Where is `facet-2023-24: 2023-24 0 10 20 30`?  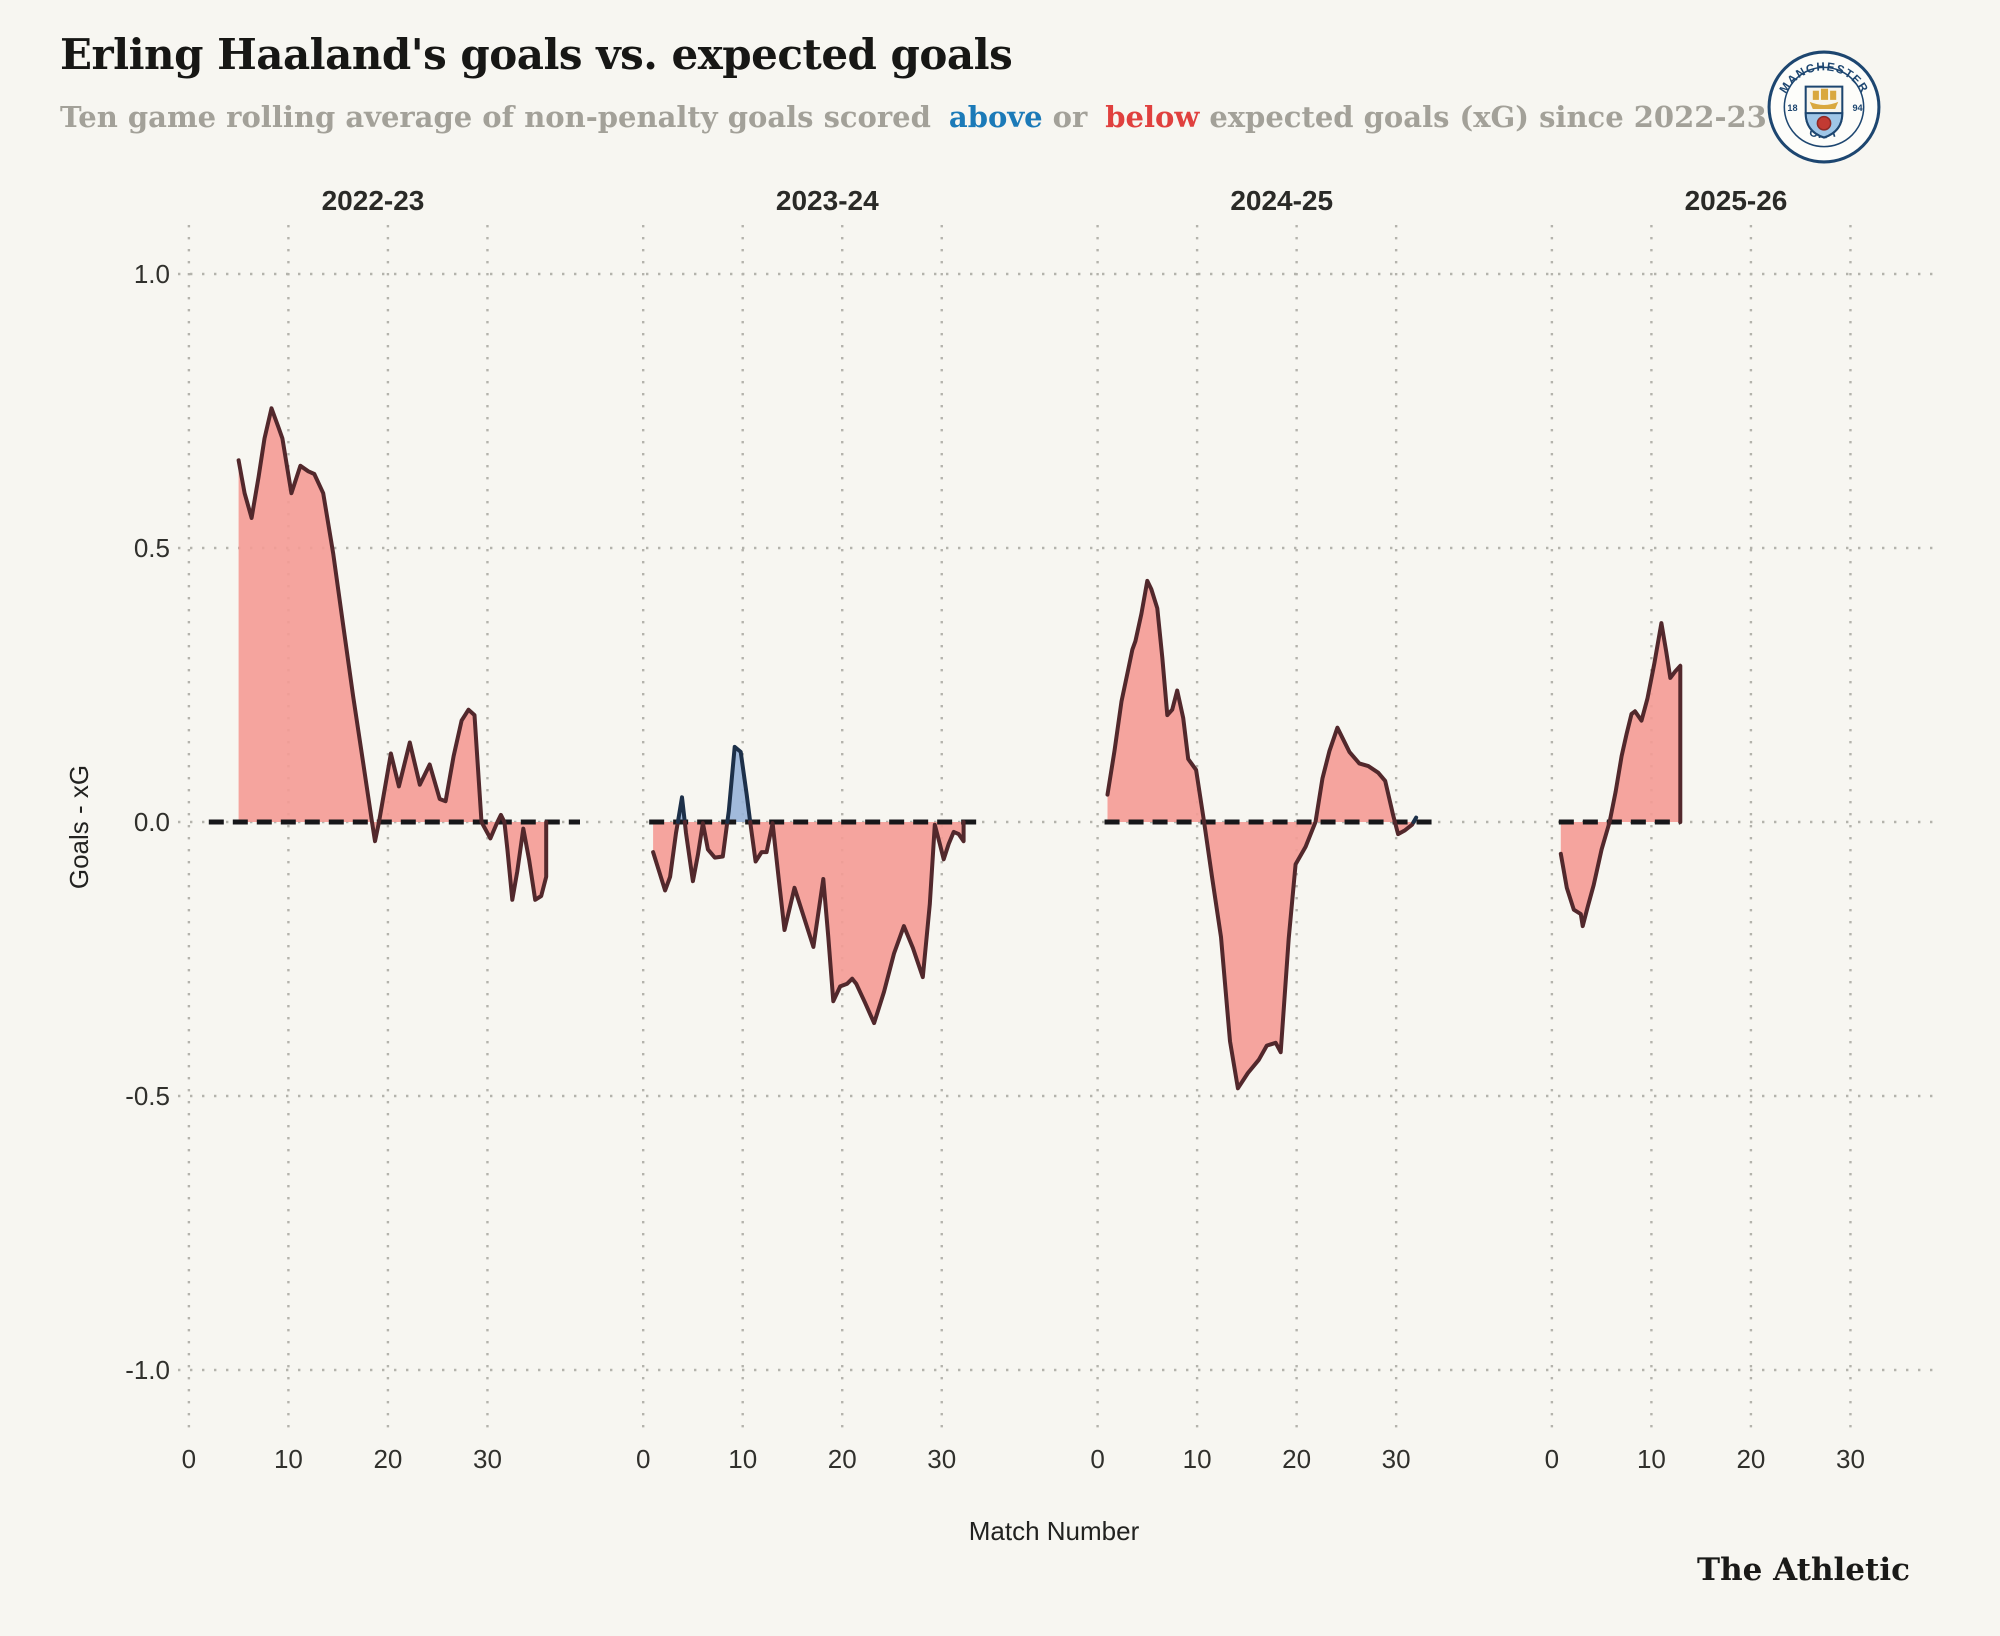 facet-2023-24: 2023-24 0 10 20 30 is located at coordinates (806, 829).